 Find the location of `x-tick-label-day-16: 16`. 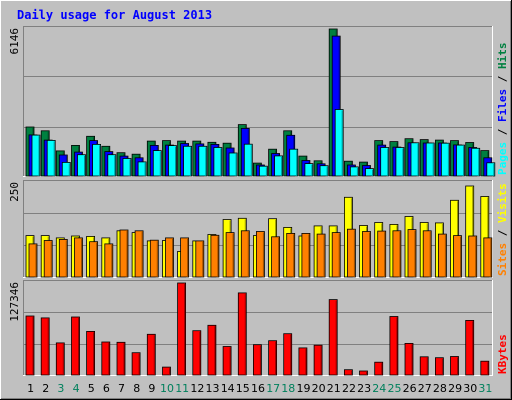

x-tick-label-day-16: 16 is located at coordinates (258, 388).